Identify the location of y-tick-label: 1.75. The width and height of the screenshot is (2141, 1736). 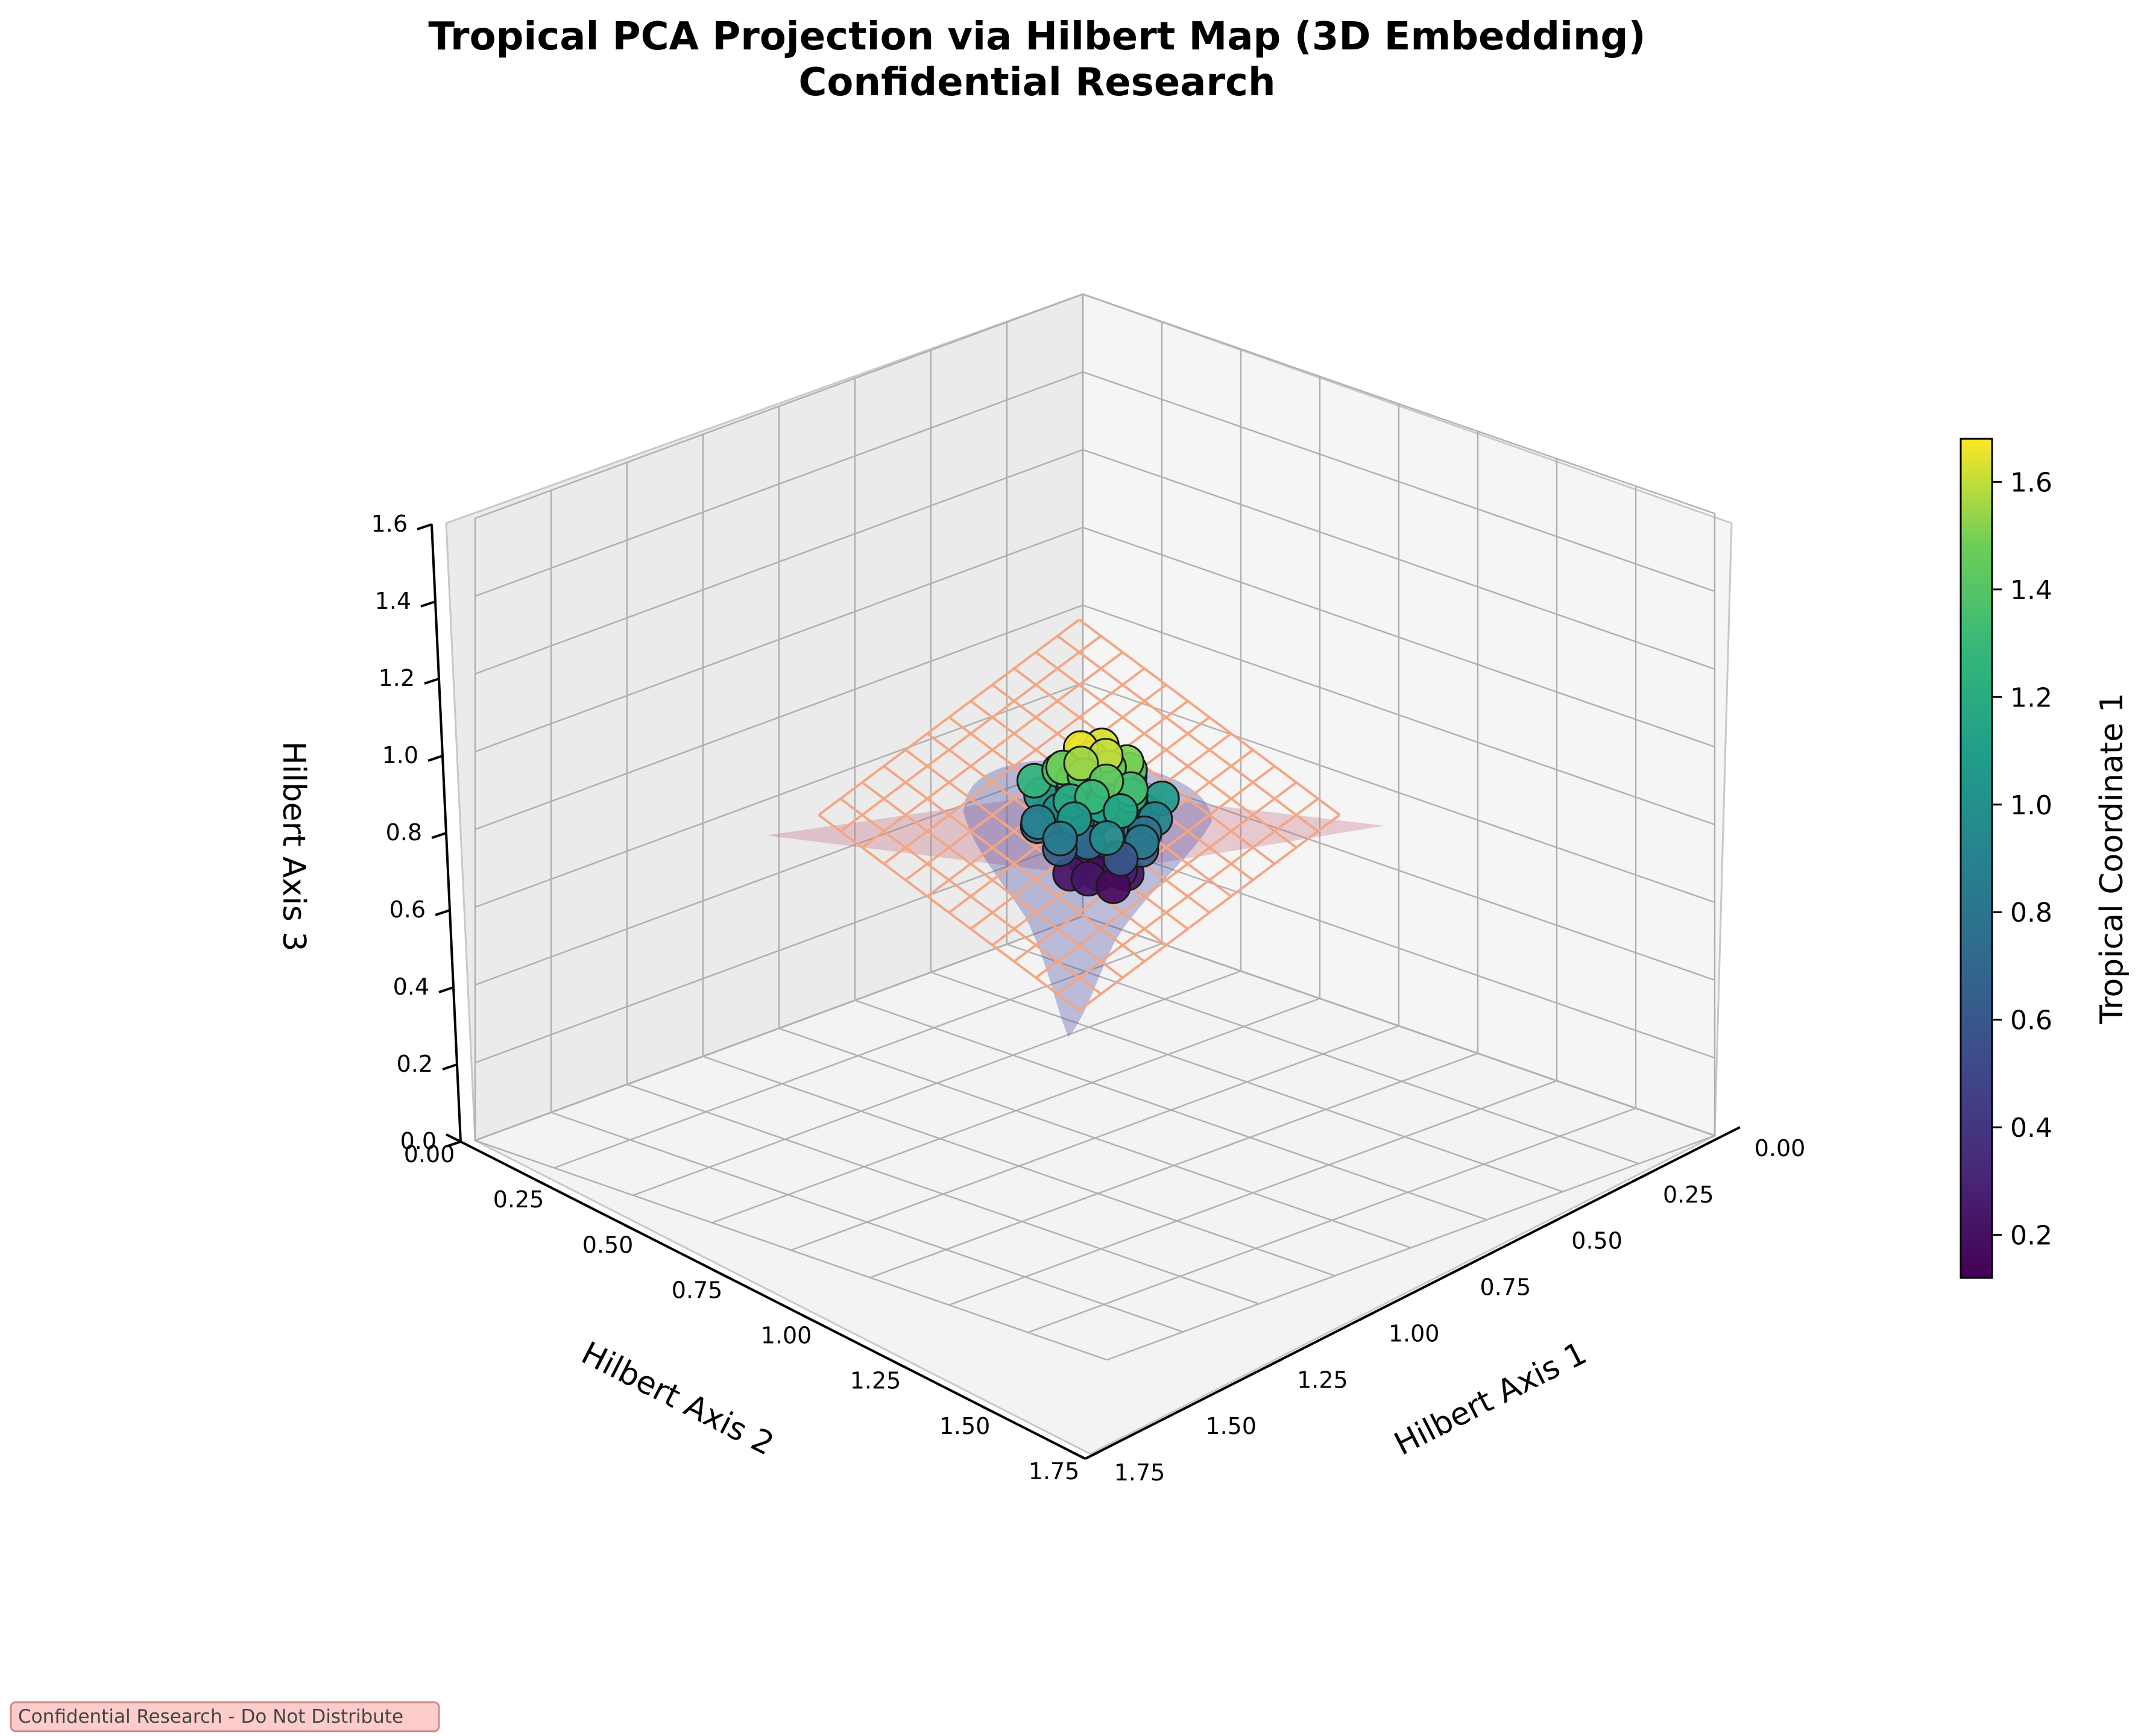
(1054, 1471).